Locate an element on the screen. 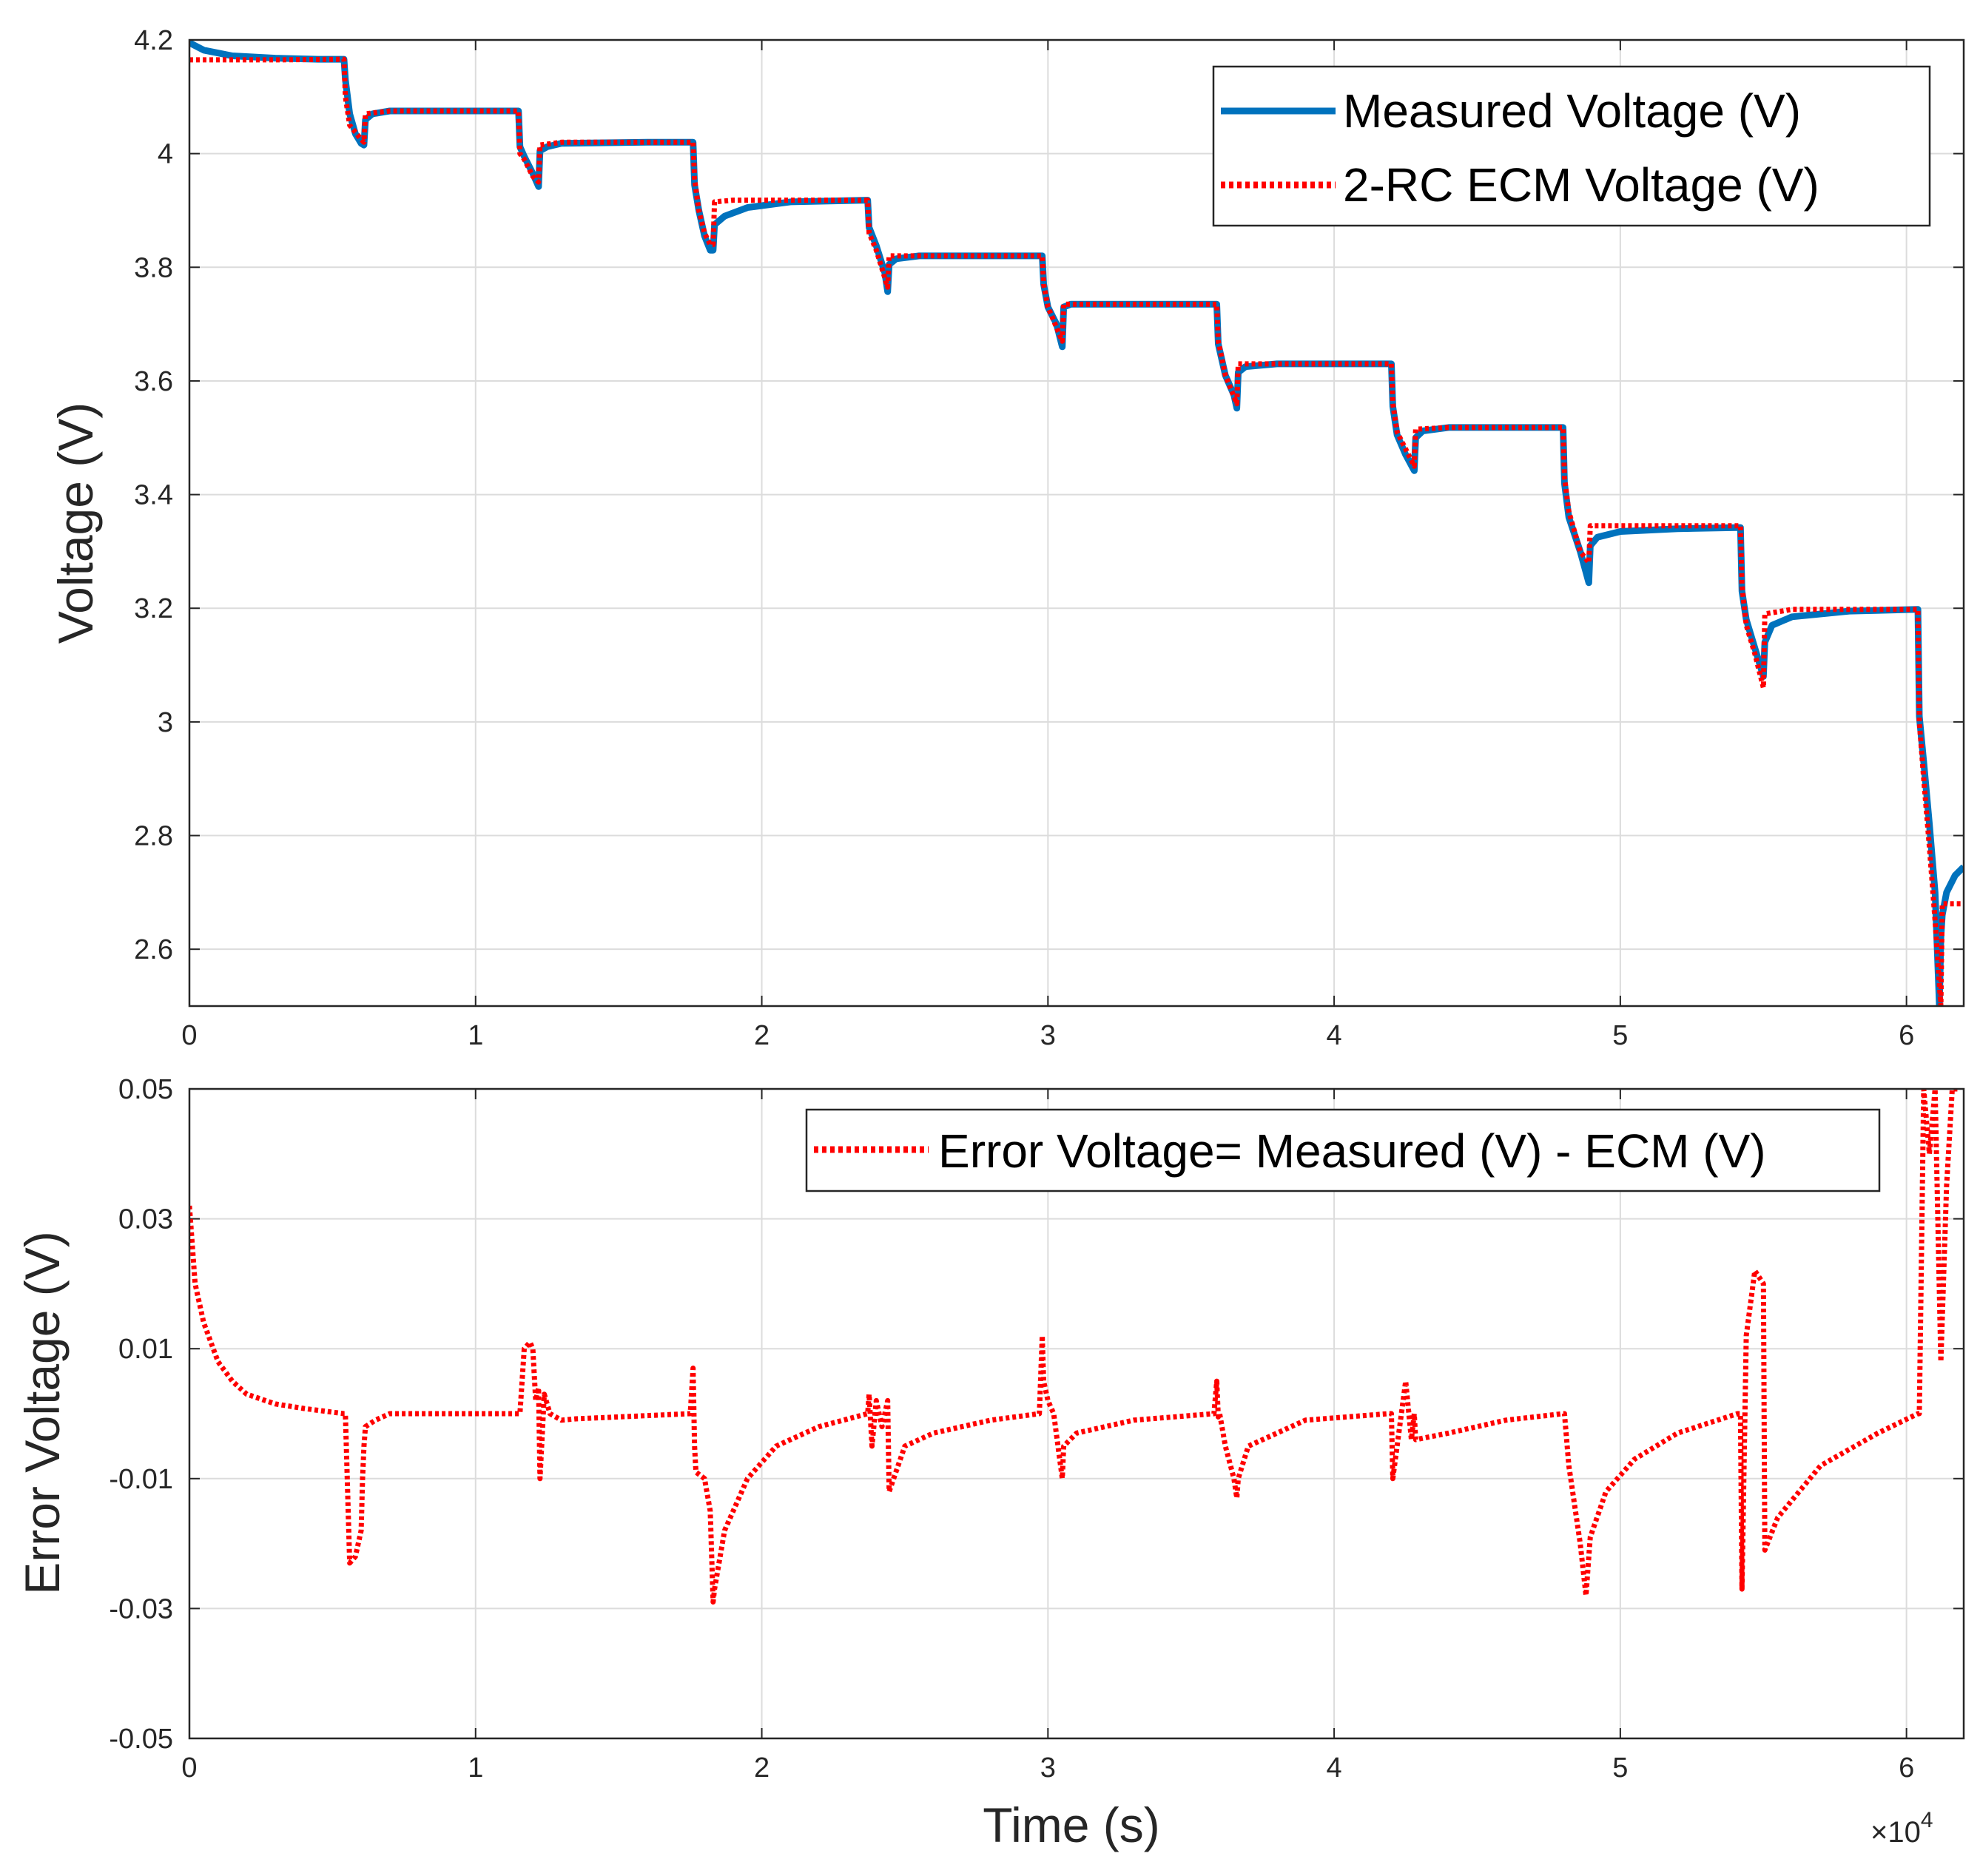 This screenshot has width=1980, height=1876. top-x-tick-label: 5 is located at coordinates (1620, 1035).